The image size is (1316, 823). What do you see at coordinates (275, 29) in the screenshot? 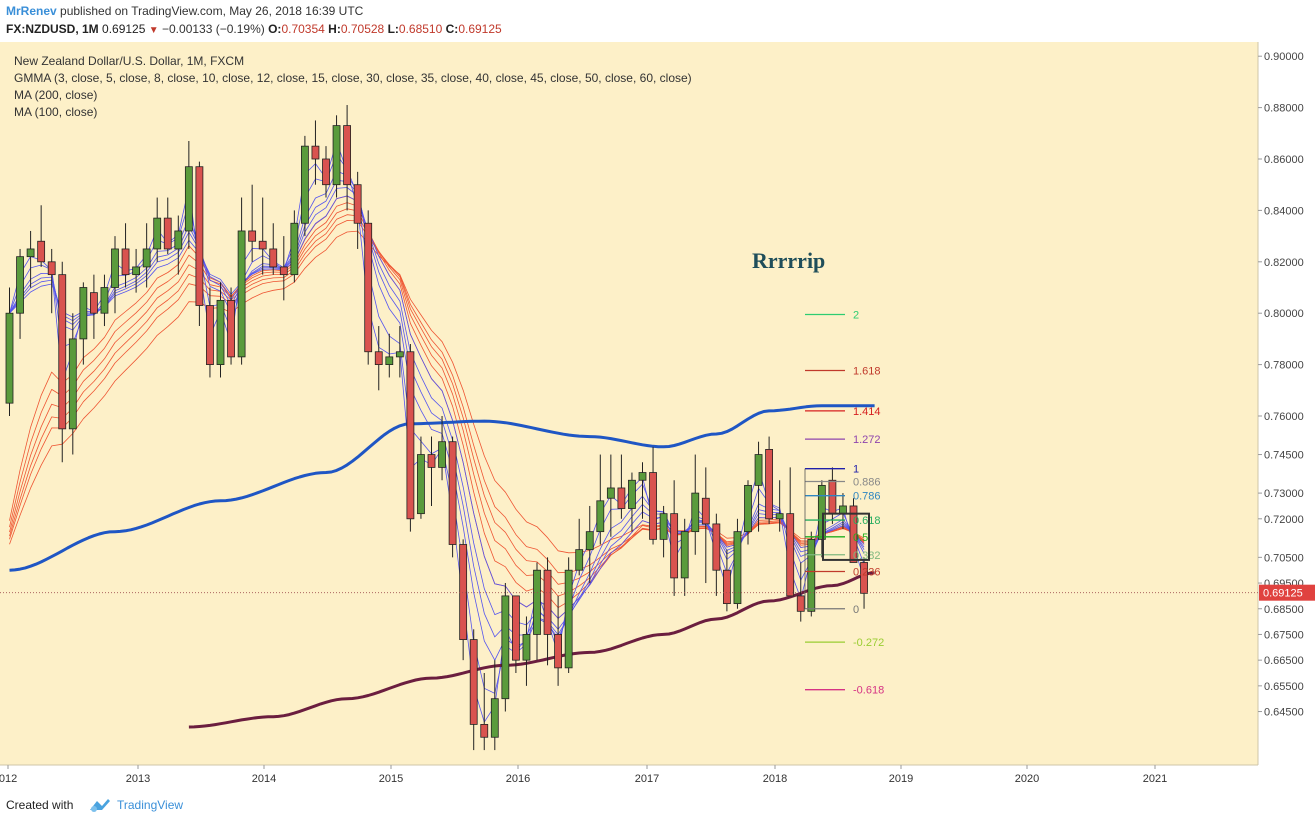
I see `open-label: O:` at bounding box center [275, 29].